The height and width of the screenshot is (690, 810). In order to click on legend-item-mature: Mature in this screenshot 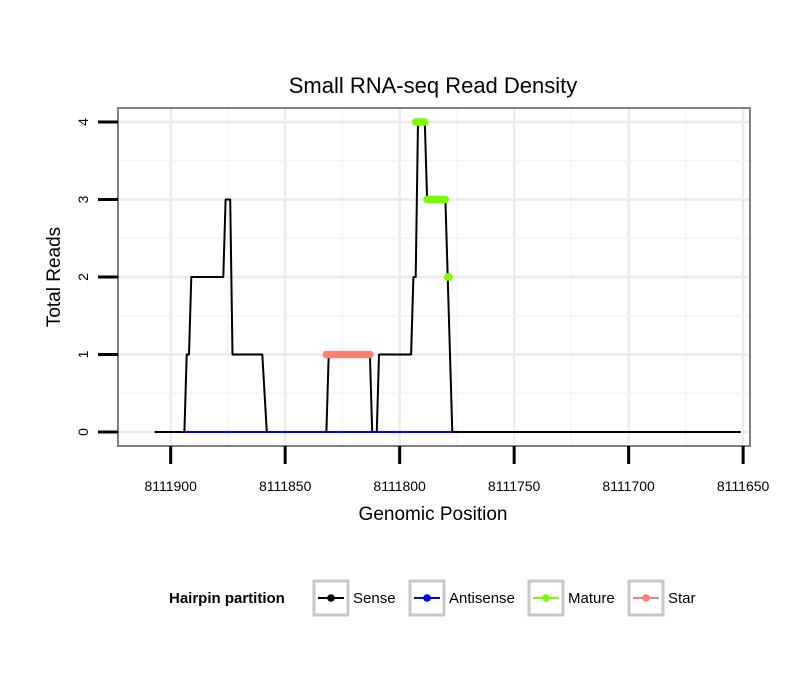, I will do `click(571, 598)`.